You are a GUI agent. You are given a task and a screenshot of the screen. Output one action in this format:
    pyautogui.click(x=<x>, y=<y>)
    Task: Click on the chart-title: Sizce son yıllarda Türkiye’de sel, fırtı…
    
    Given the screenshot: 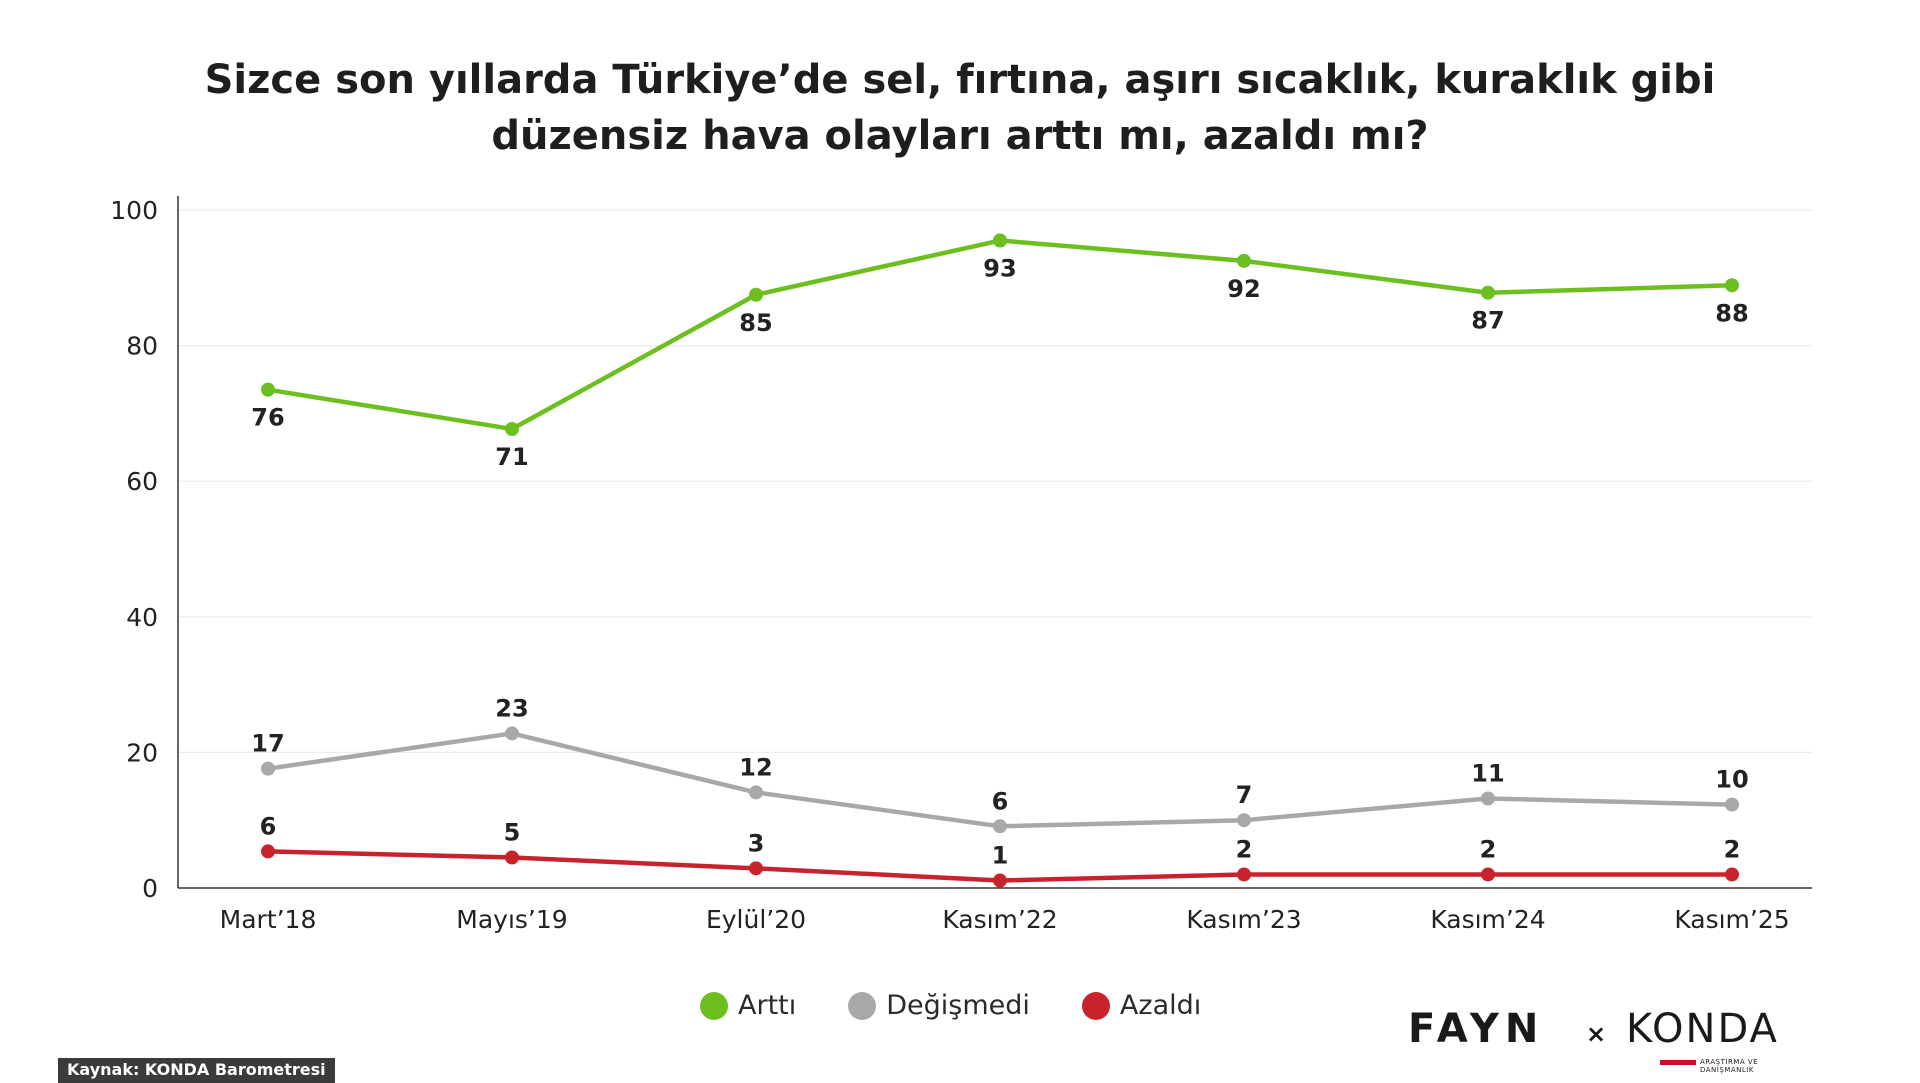 What is the action you would take?
    pyautogui.click(x=960, y=108)
    